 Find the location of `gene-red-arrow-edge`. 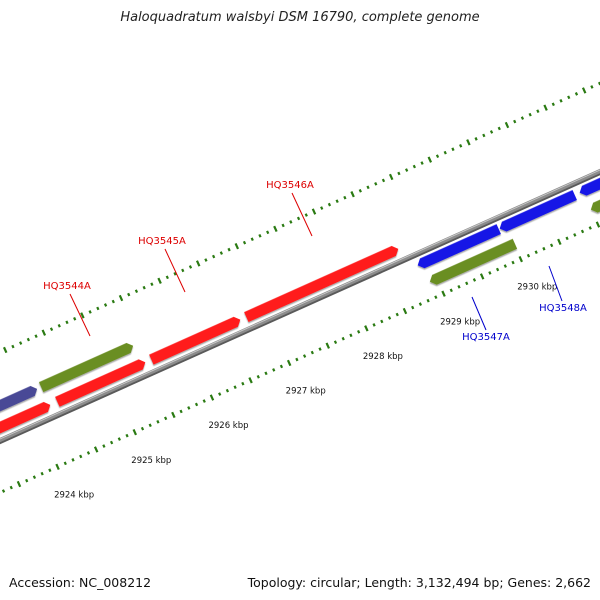

gene-red-arrow-edge is located at coordinates (317, 279).